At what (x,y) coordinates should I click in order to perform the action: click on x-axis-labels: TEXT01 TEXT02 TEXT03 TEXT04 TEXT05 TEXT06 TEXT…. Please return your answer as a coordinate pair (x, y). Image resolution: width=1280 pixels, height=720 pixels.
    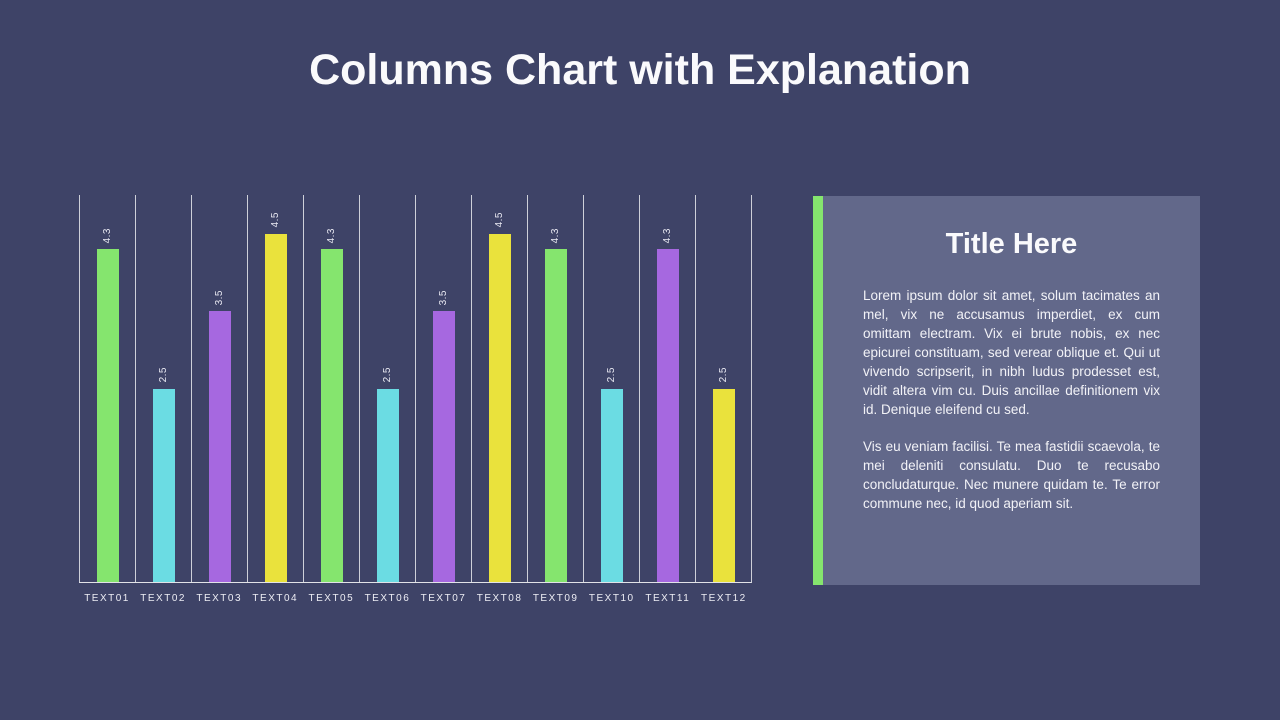
    Looking at the image, I should click on (415, 598).